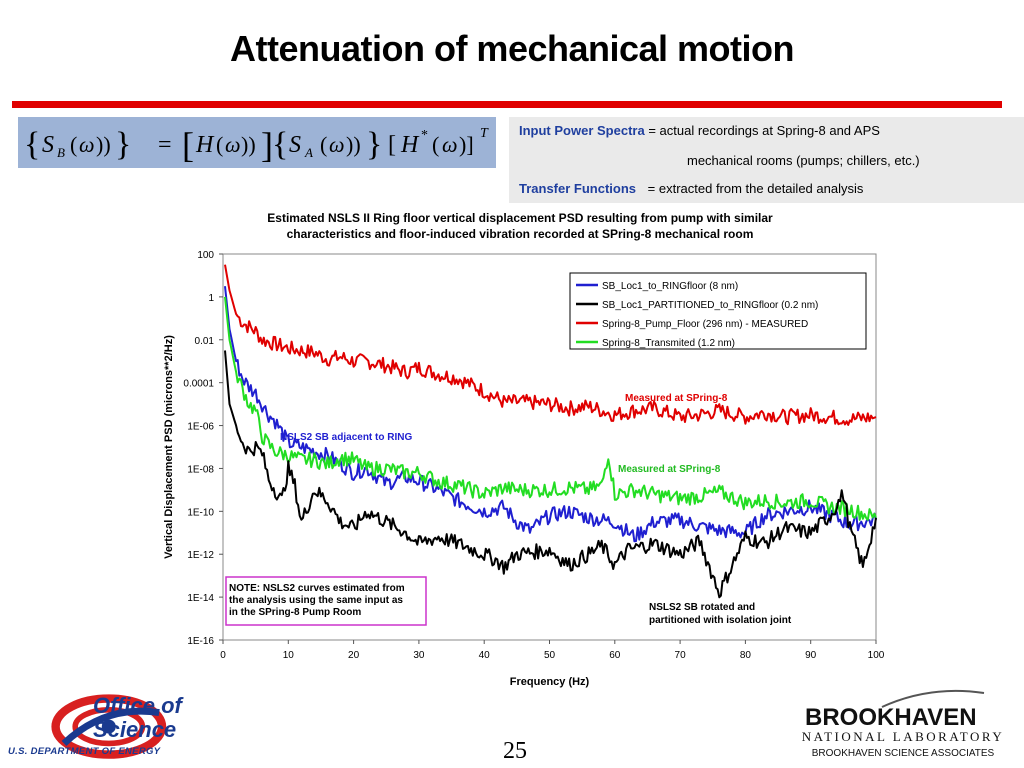  I want to click on note-border, so click(326, 601).